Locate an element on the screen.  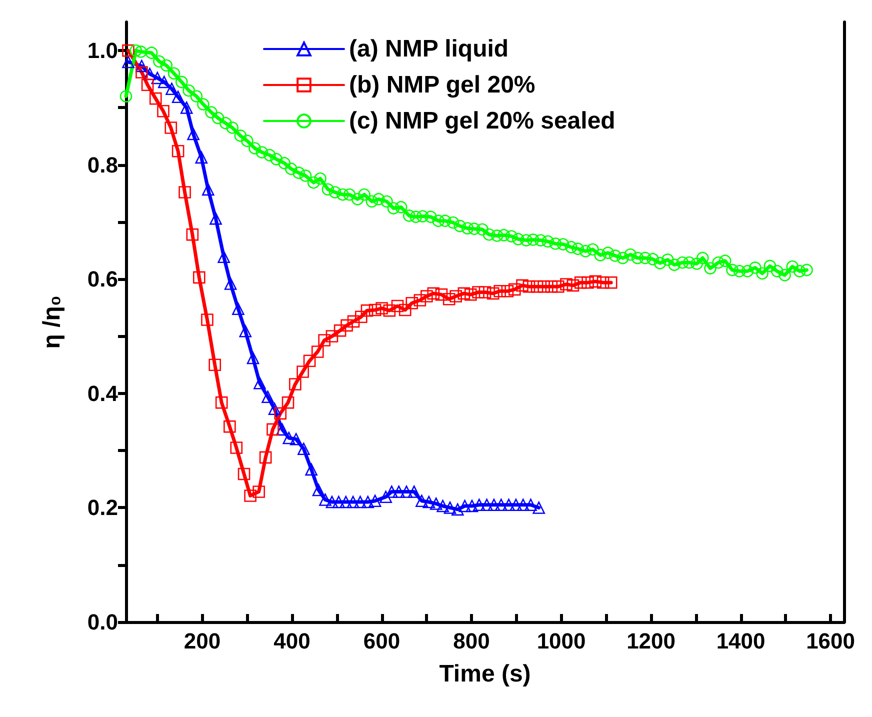
legend-label: (c) NMP gel 20% sealed is located at coordinates (482, 121).